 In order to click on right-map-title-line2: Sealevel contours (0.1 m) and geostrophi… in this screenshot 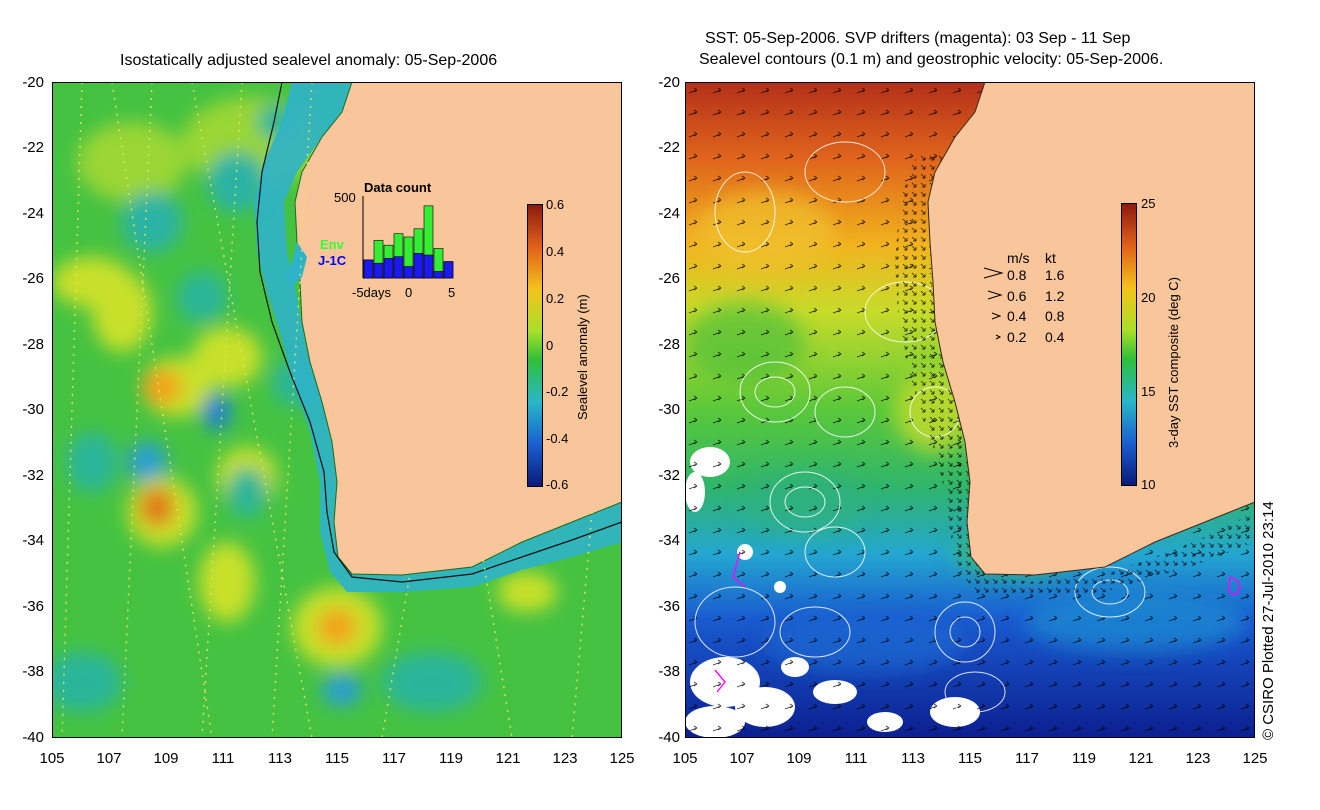, I will do `click(931, 59)`.